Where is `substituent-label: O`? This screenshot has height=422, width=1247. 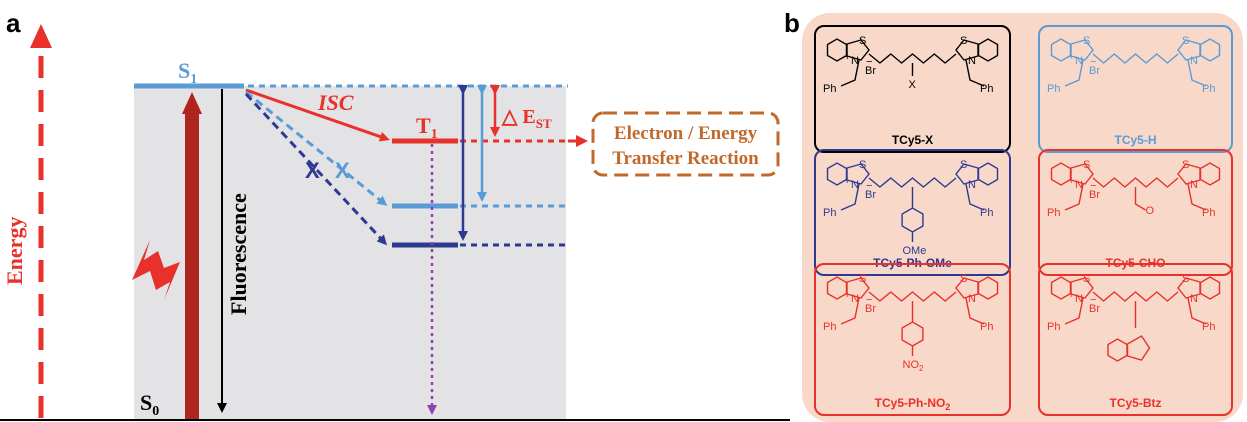
substituent-label: O is located at coordinates (1150, 211).